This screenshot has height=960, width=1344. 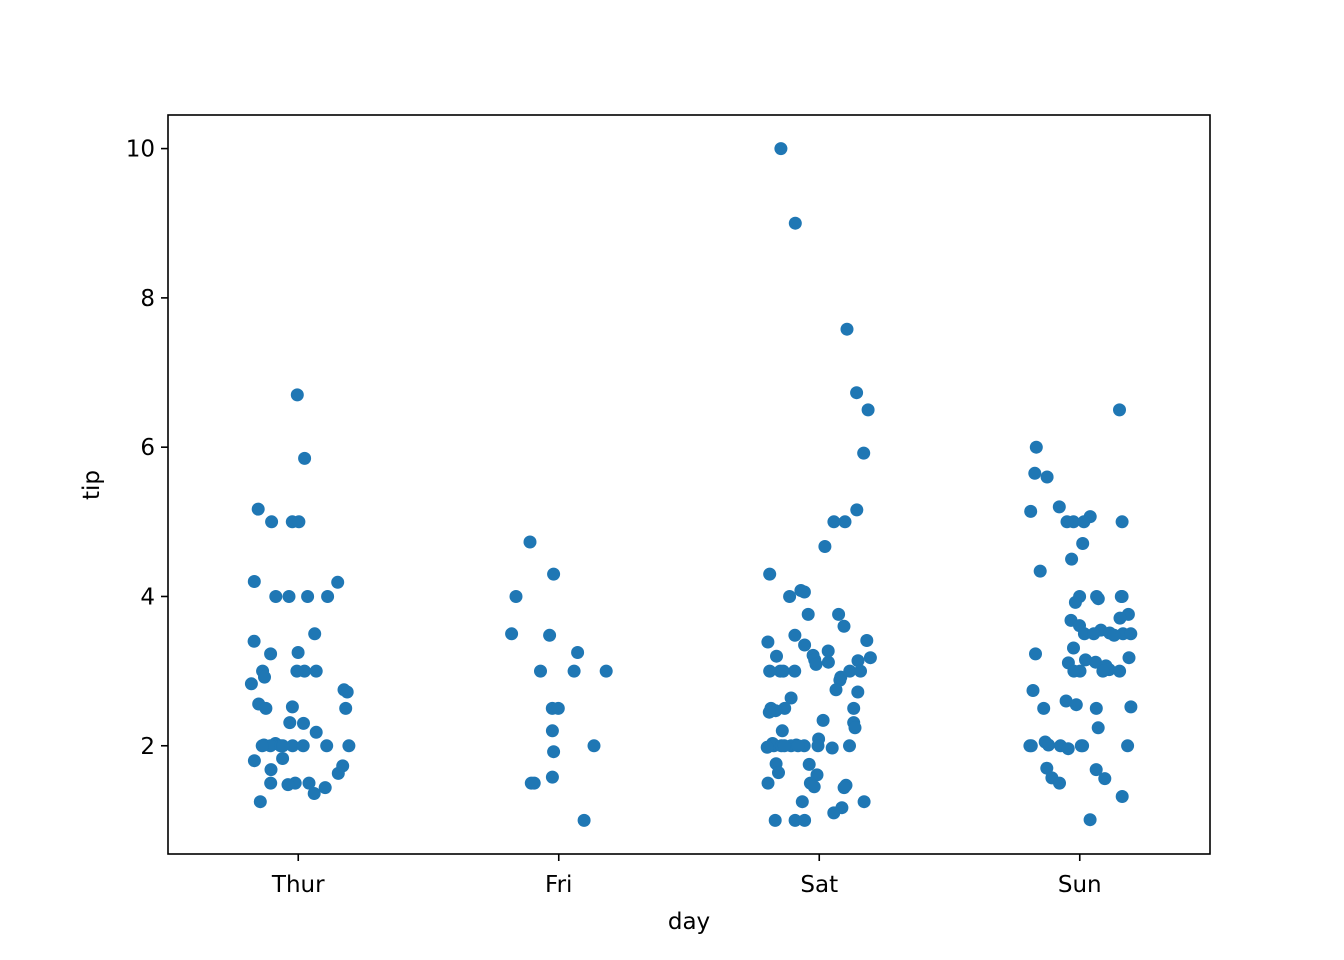 I want to click on y-tick-label: 10, so click(x=140, y=150).